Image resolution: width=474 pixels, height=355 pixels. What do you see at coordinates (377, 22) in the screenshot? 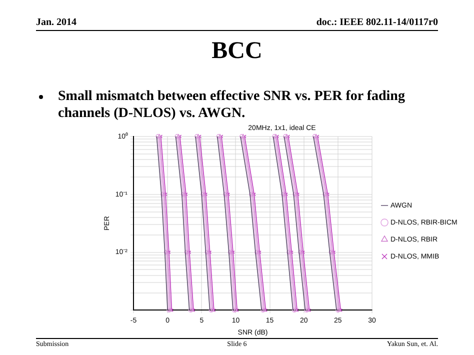
I see `text: doc.: IEEE 802.11-14/0117r0` at bounding box center [377, 22].